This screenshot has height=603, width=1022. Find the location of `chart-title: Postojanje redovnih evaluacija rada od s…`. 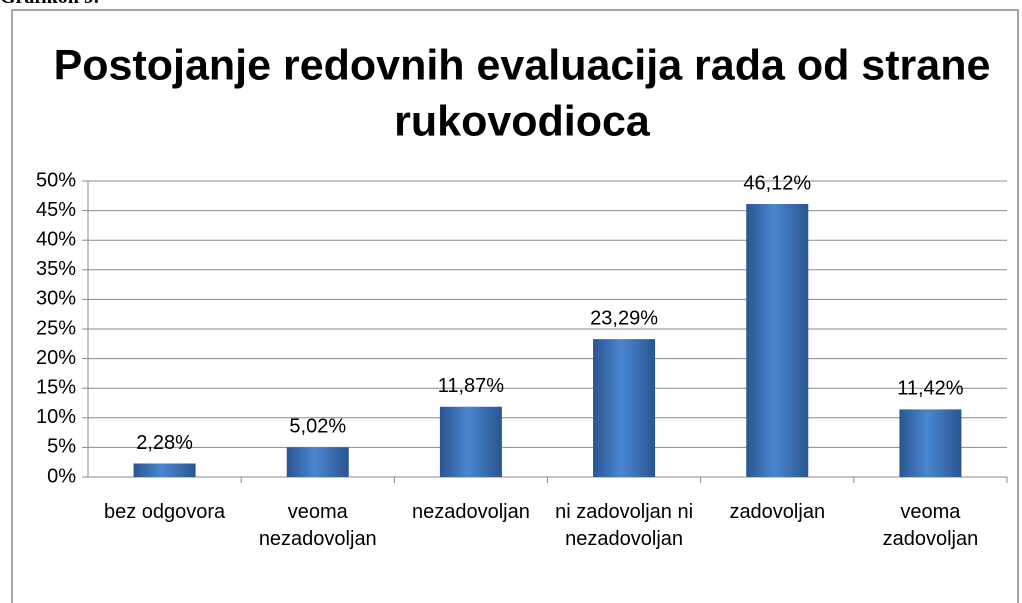

chart-title: Postojanje redovnih evaluacija rada od s… is located at coordinates (522, 65).